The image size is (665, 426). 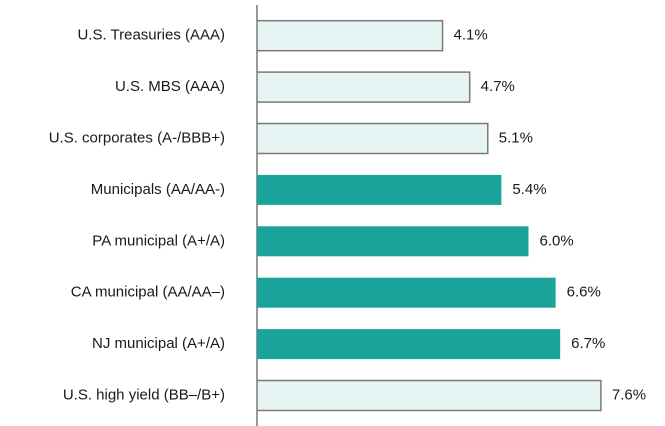 What do you see at coordinates (498, 86) in the screenshot?
I see `value-label: 4.7%` at bounding box center [498, 86].